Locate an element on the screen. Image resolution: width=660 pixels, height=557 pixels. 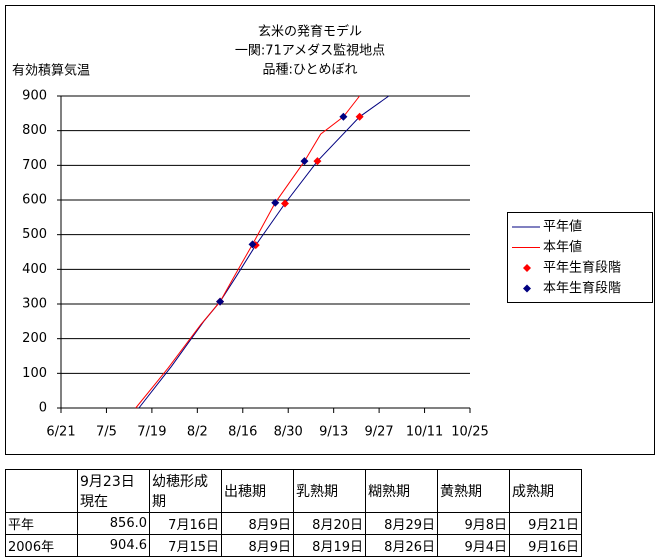
chart-title: 玄米の発育モデル is located at coordinates (310, 32).